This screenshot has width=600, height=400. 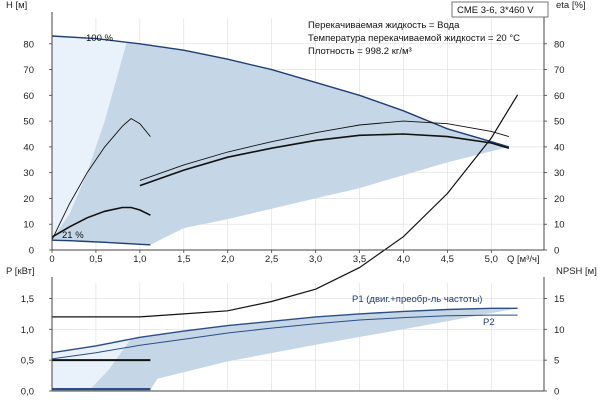 What do you see at coordinates (51, 259) in the screenshot?
I see `upper-xtick: 0` at bounding box center [51, 259].